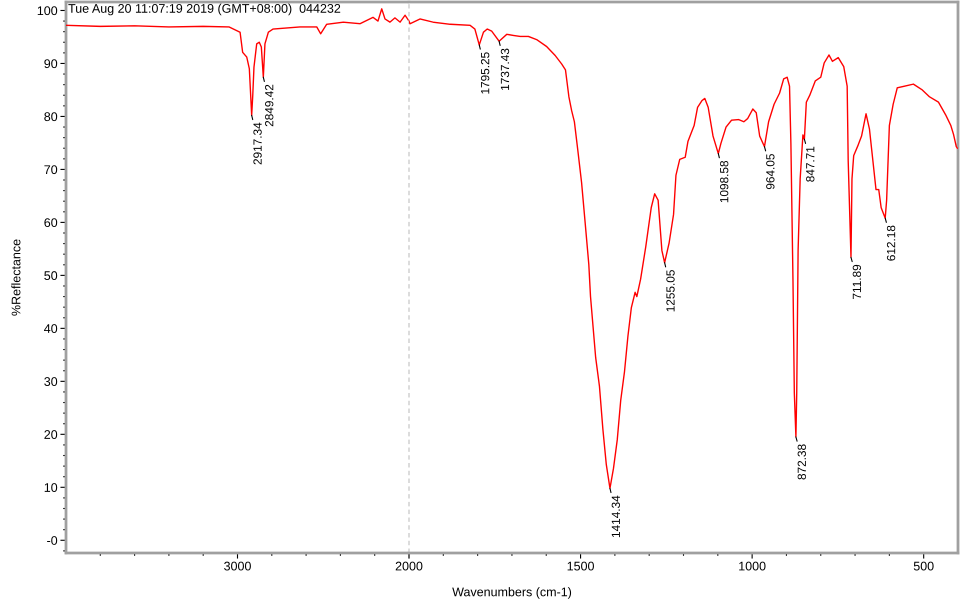 The image size is (960, 600). I want to click on annotation: 2849.42, so click(269, 105).